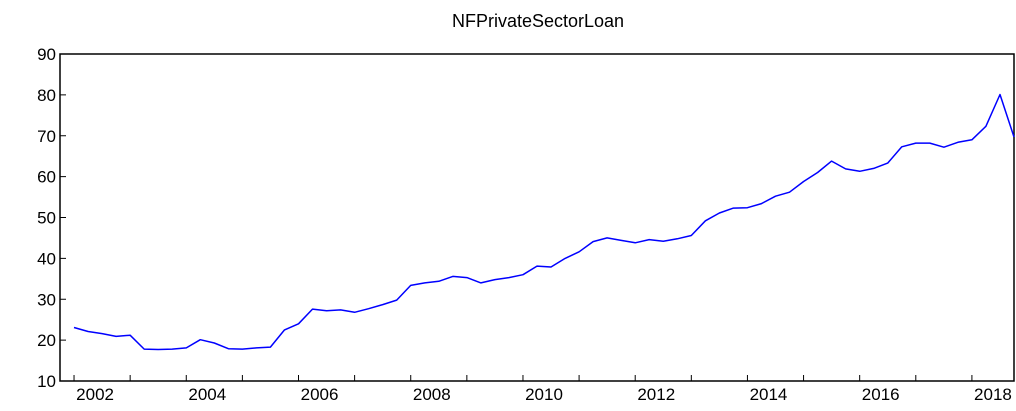  Describe the element at coordinates (544, 394) in the screenshot. I see `x-tick-label: 2010` at that location.